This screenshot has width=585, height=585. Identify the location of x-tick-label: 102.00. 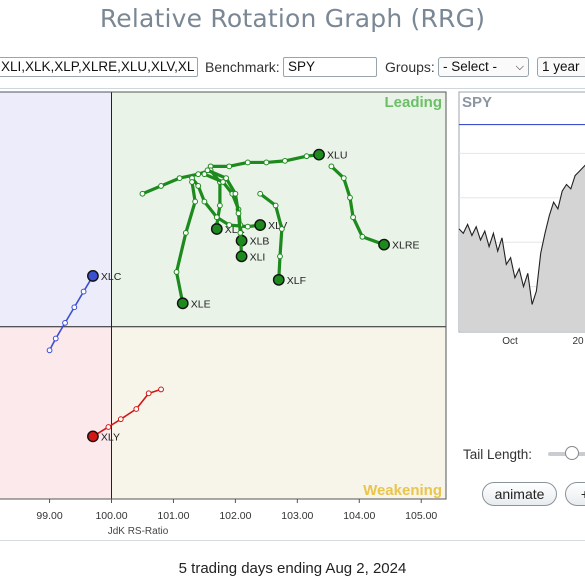
(235, 516).